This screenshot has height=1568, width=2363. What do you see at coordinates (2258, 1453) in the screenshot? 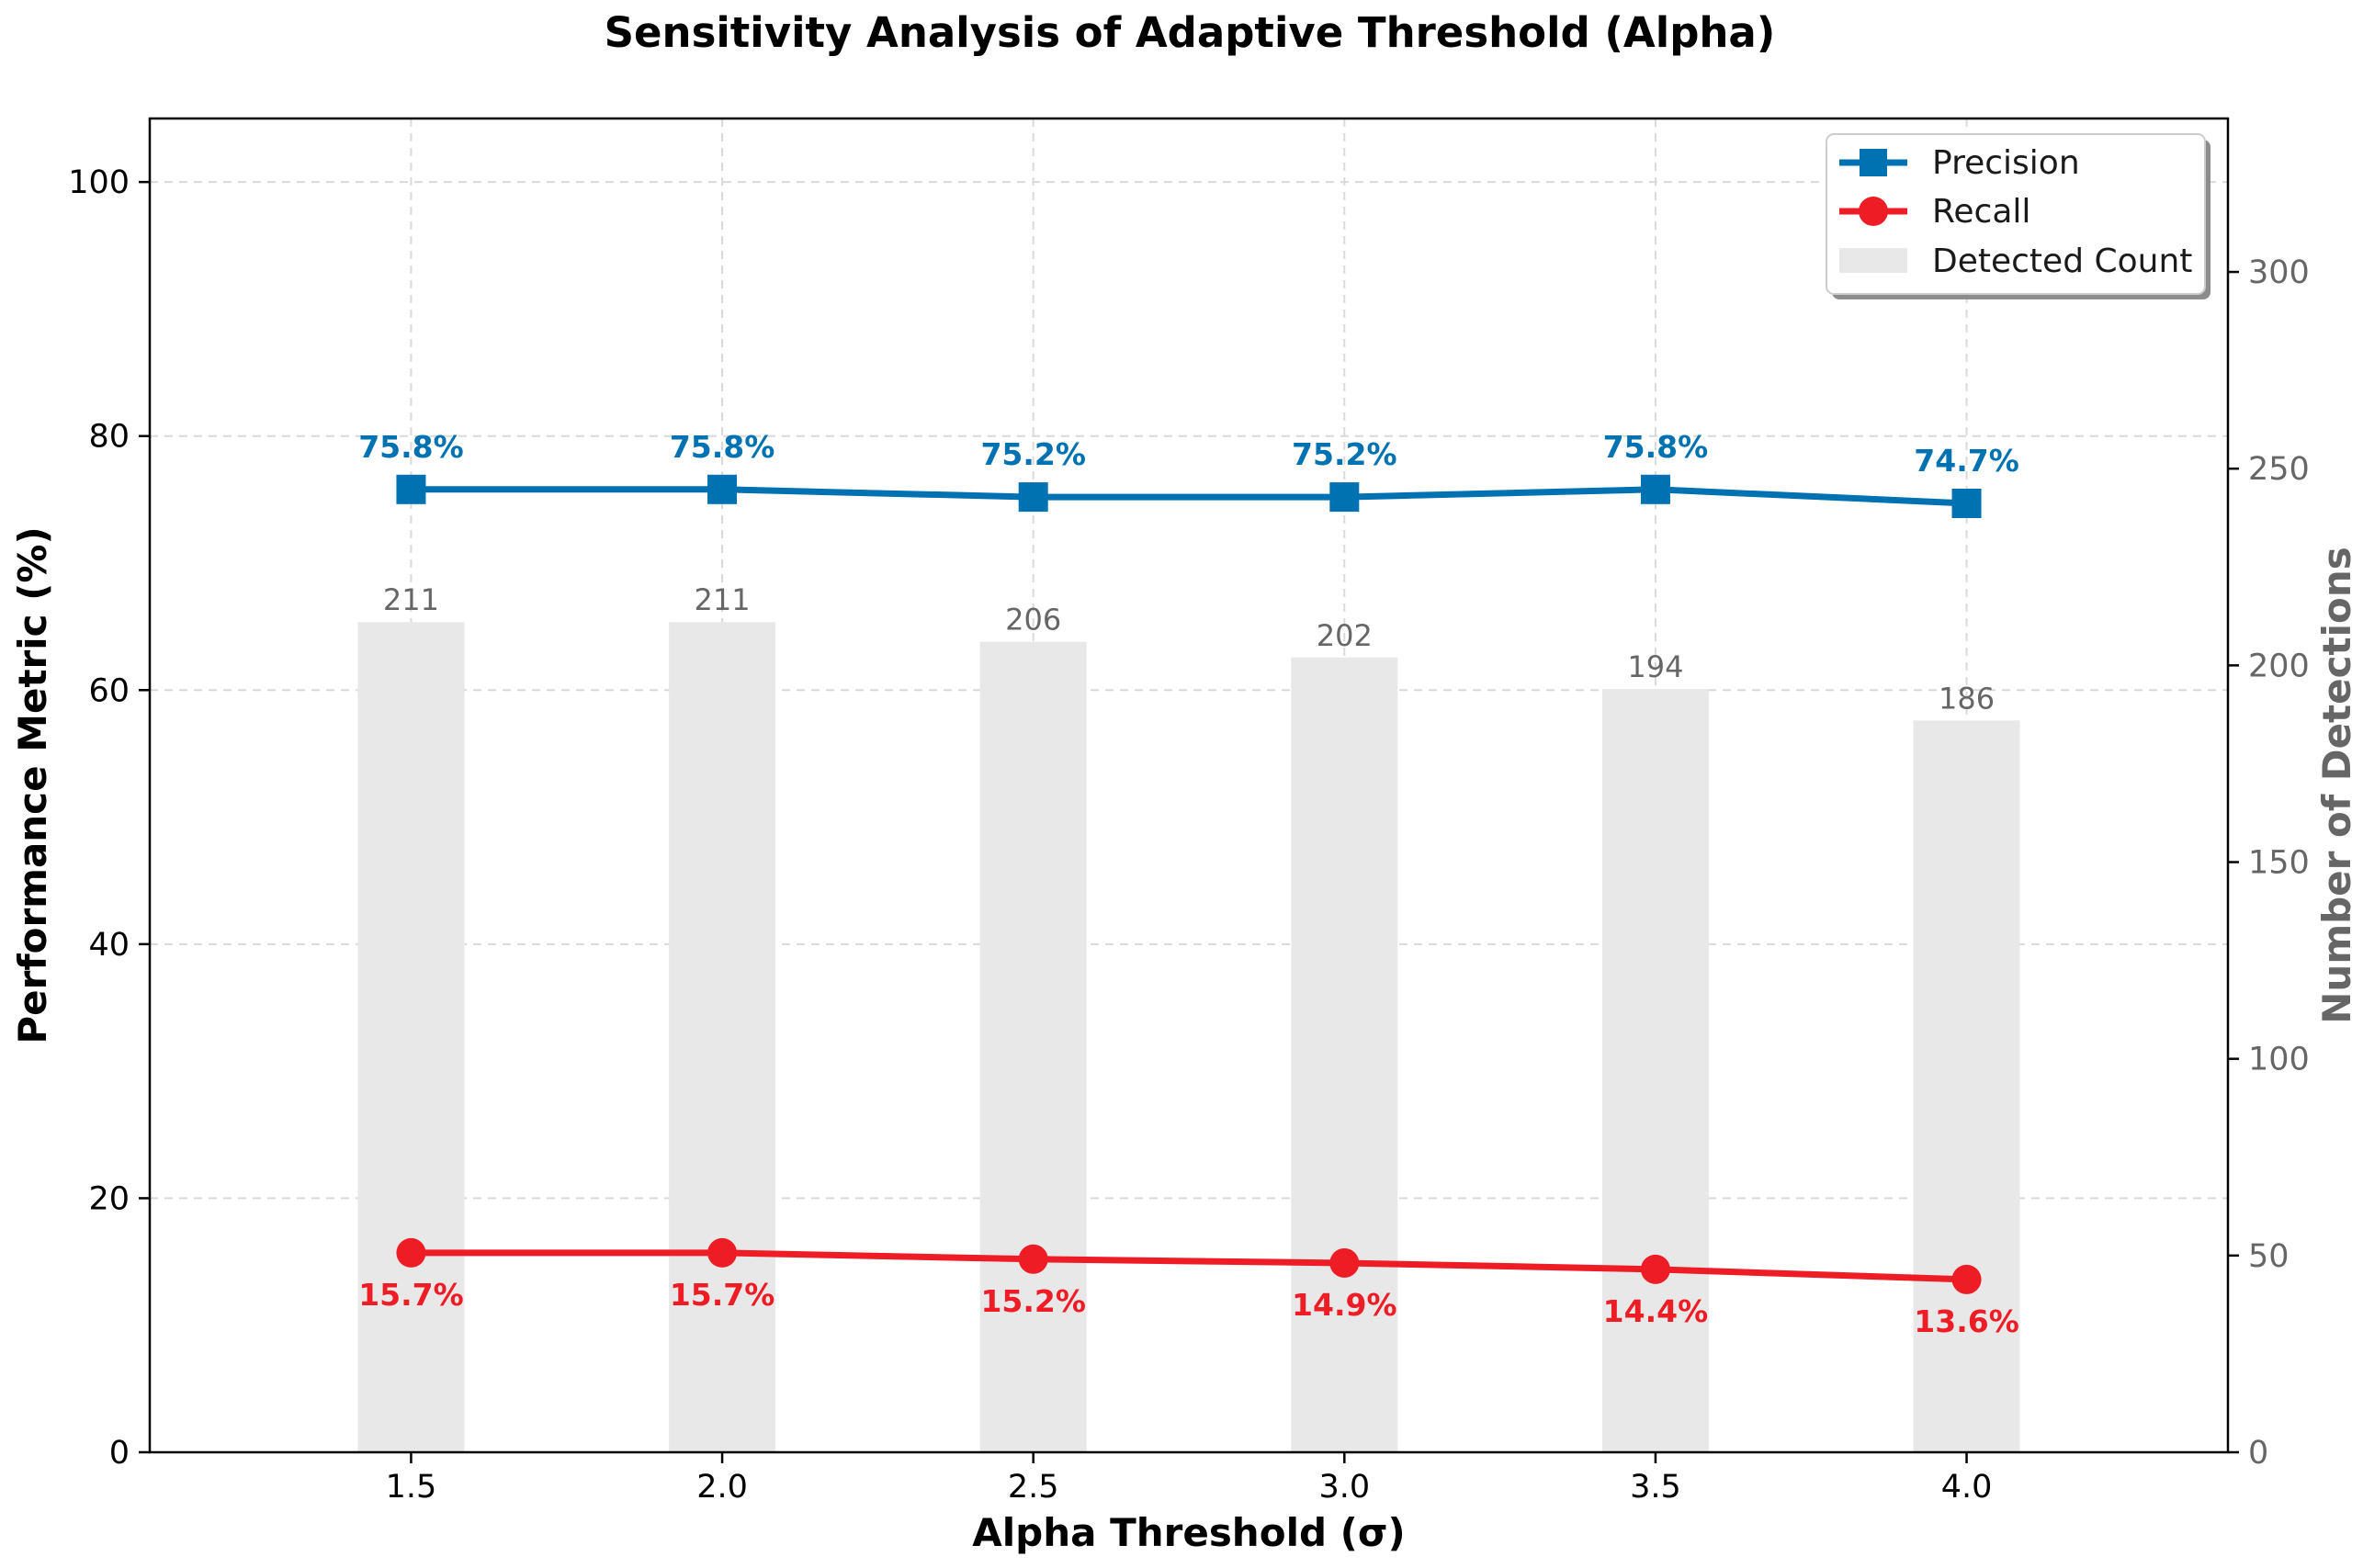
I see `y2-tick-label: 0` at bounding box center [2258, 1453].